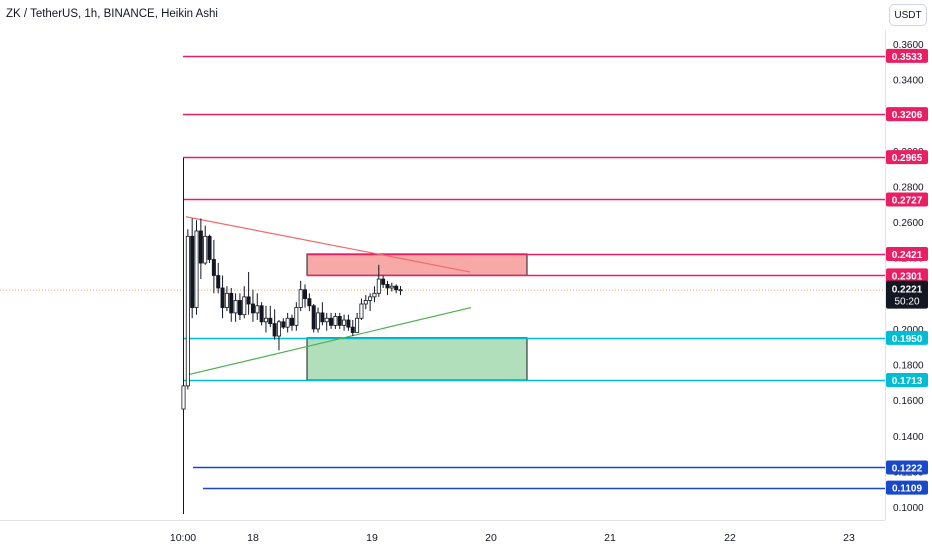 Image resolution: width=932 pixels, height=550 pixels. What do you see at coordinates (908, 15) in the screenshot?
I see `currency-button: USDT` at bounding box center [908, 15].